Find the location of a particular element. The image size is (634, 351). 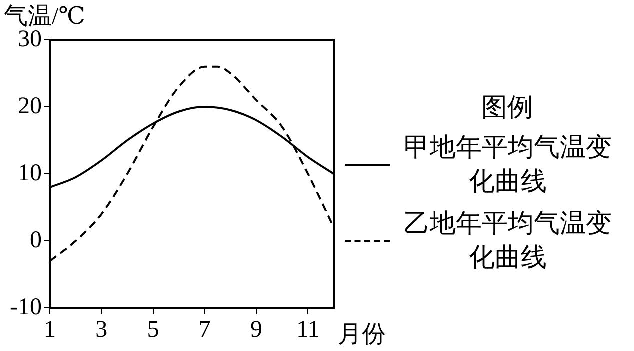

y-tick-label: -10 is located at coordinates (26, 307).